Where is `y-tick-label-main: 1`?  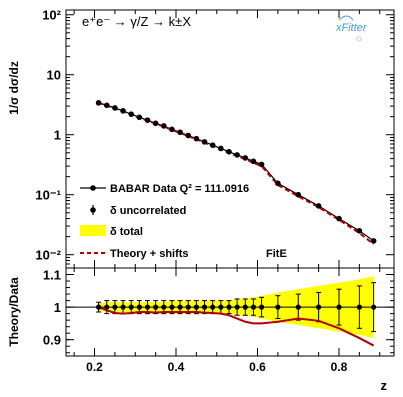 y-tick-label-main: 1 is located at coordinates (57, 135).